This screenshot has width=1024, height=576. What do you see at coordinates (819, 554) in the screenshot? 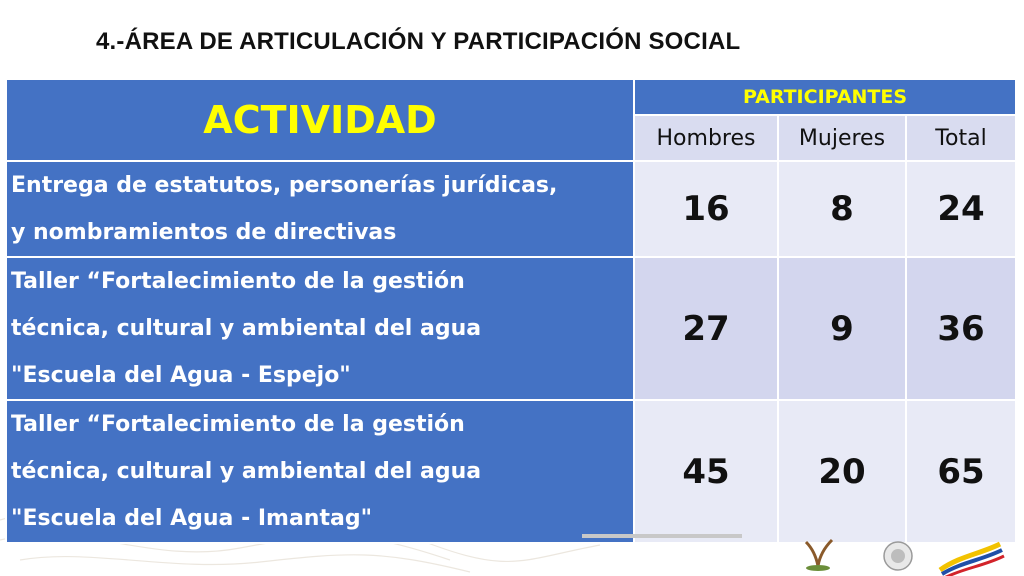
I see `tree-logo-icon` at bounding box center [819, 554].